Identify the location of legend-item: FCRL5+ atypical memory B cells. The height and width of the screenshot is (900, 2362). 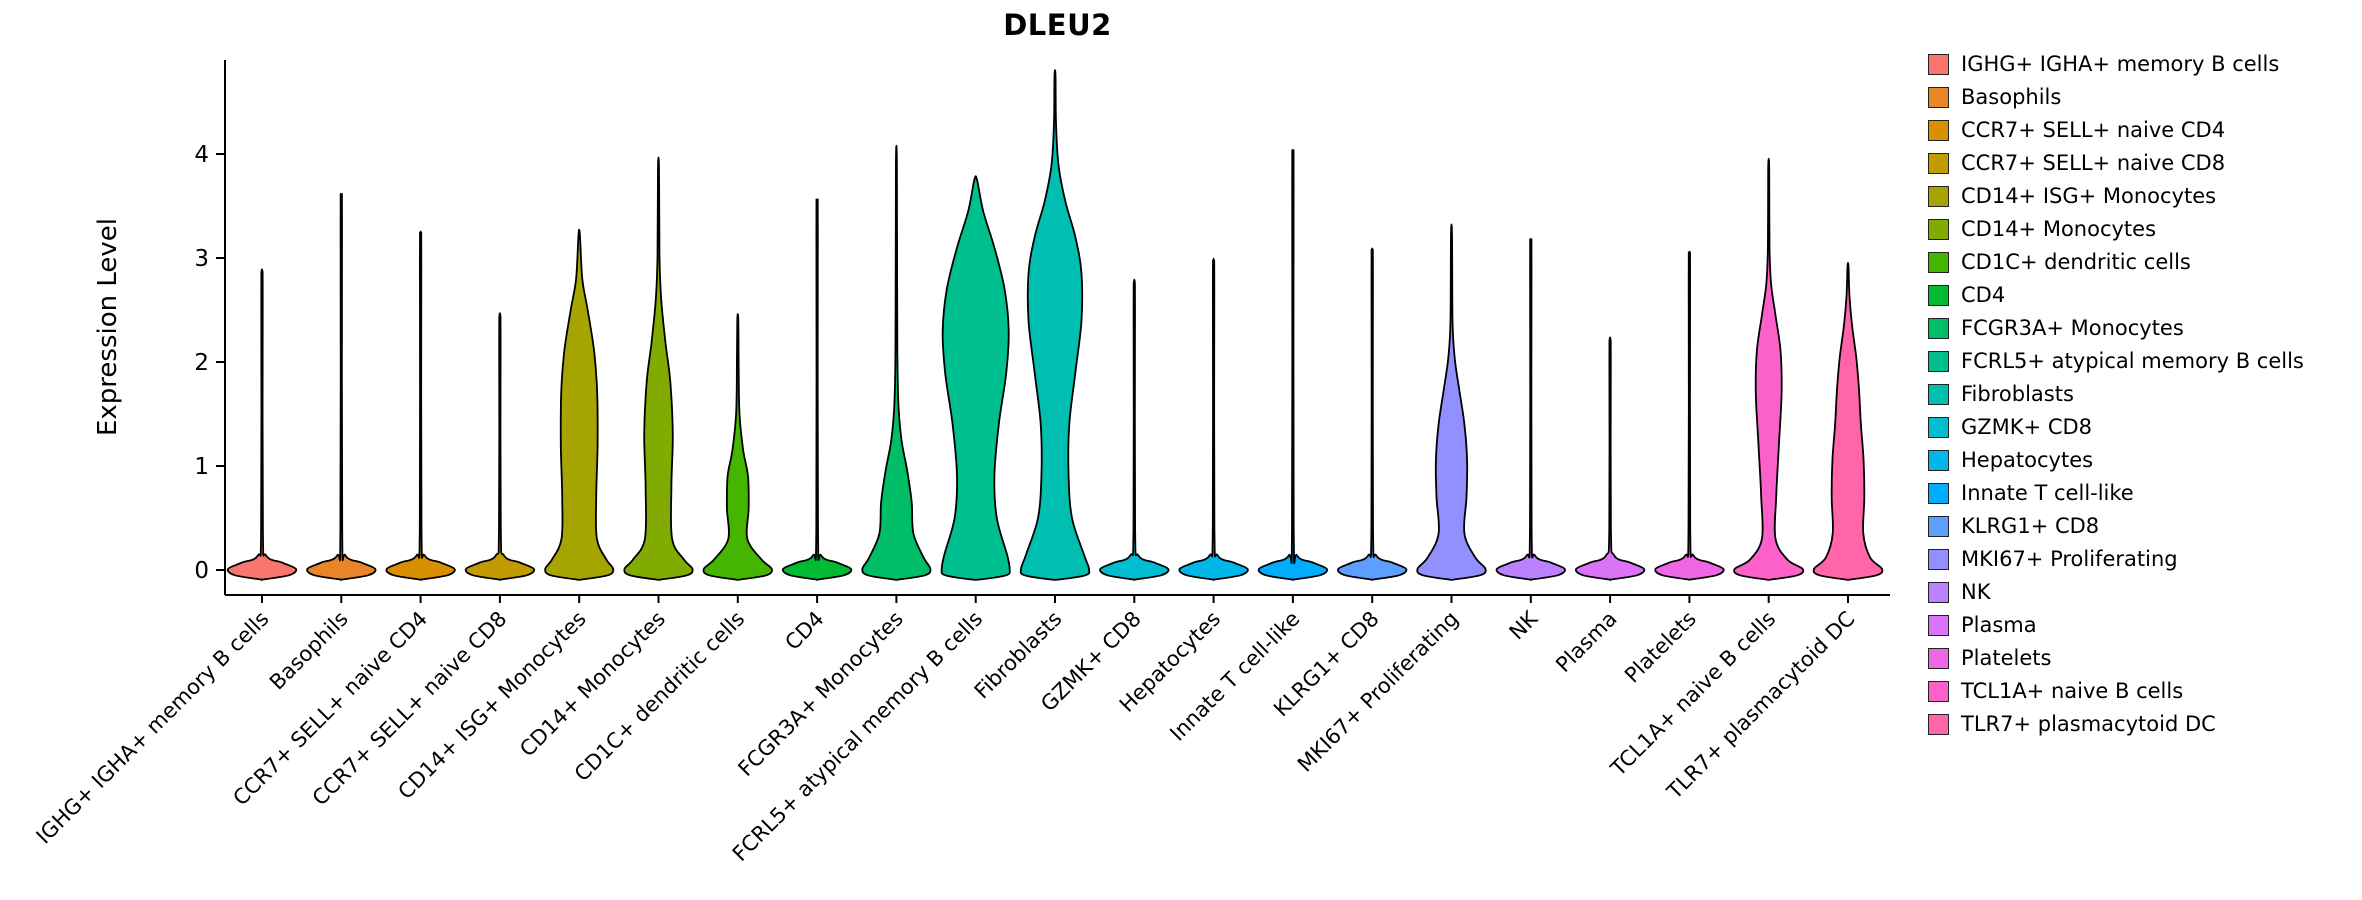
(2116, 361).